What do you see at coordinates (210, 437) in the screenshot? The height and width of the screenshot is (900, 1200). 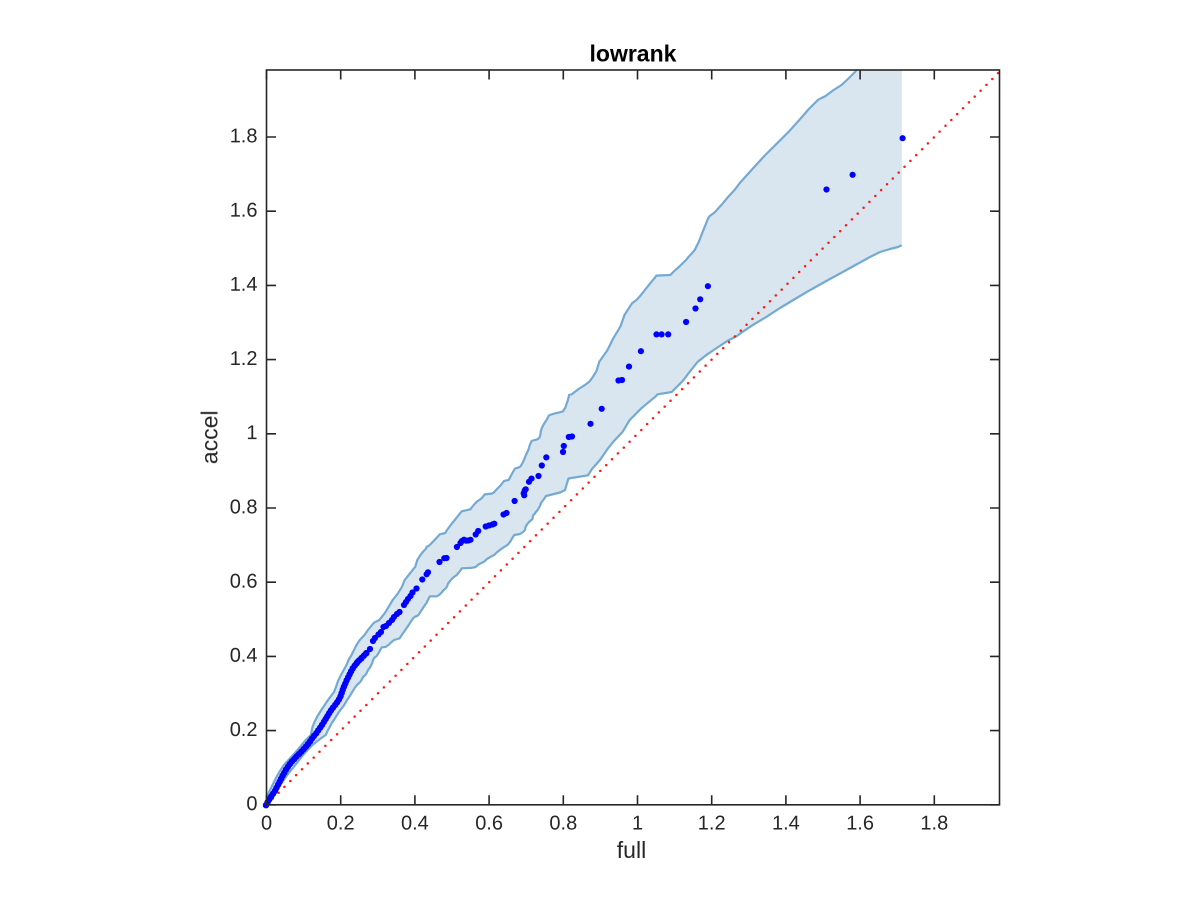 I see `svg-text: accel` at bounding box center [210, 437].